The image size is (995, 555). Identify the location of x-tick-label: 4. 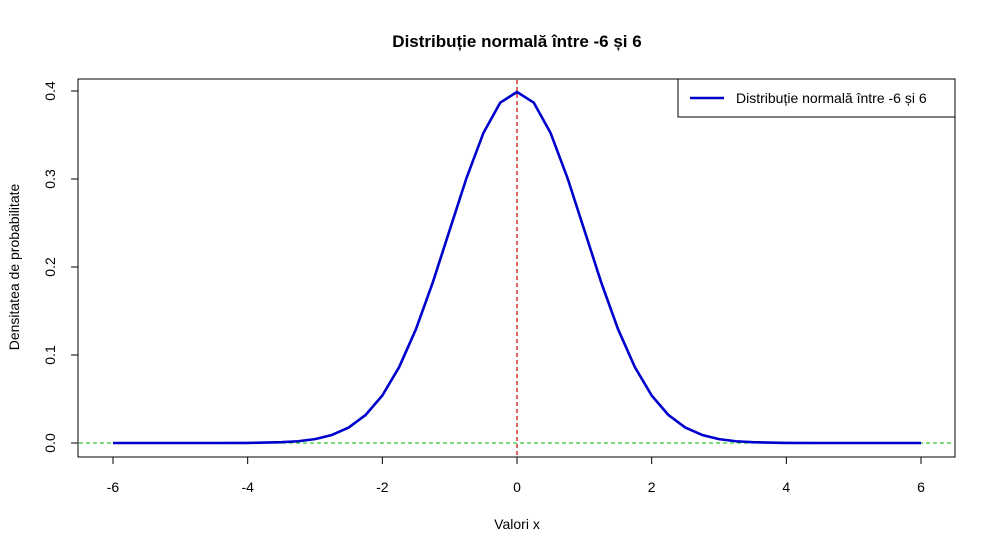
(786, 487).